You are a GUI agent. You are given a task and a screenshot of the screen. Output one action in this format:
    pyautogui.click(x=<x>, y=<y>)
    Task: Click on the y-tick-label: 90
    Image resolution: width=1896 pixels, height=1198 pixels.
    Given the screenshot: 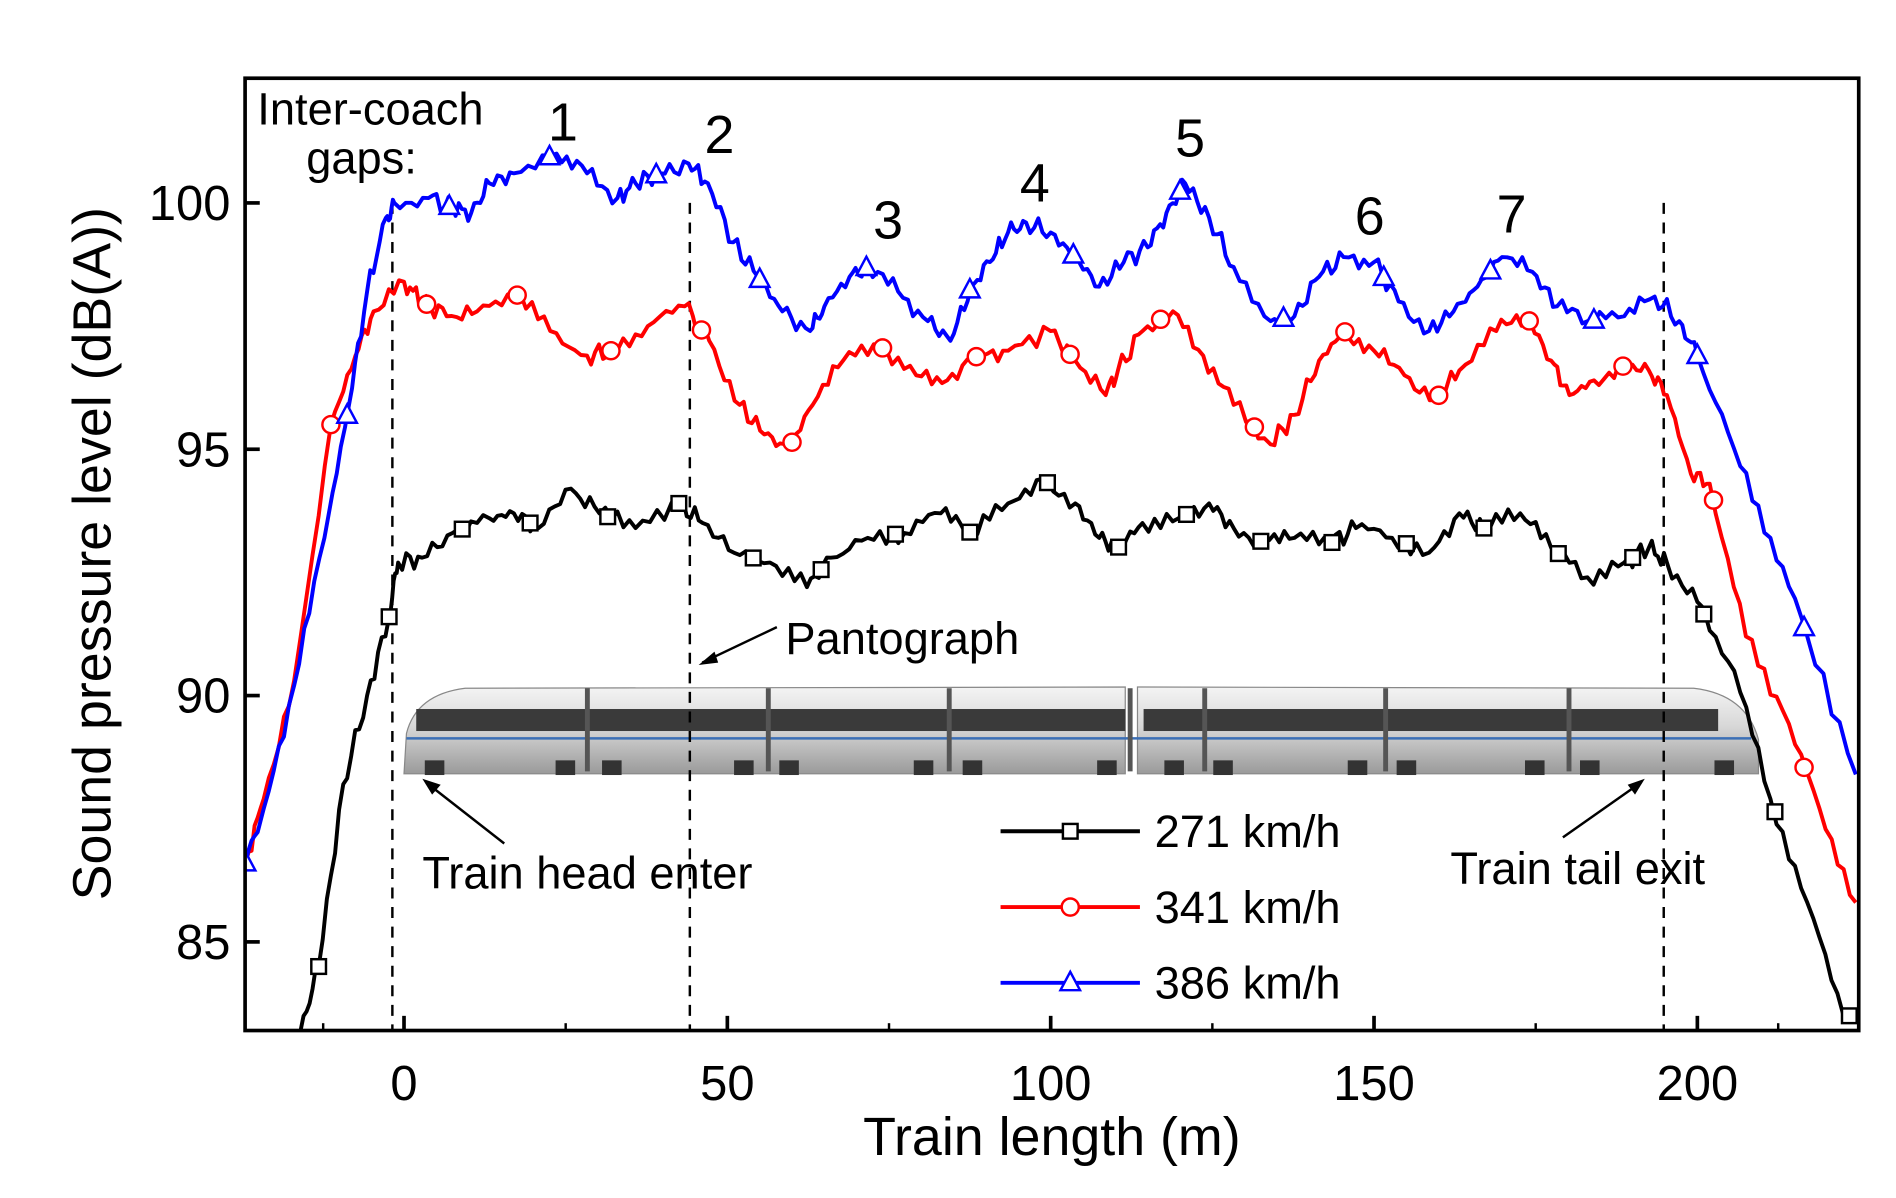 What is the action you would take?
    pyautogui.click(x=203, y=697)
    